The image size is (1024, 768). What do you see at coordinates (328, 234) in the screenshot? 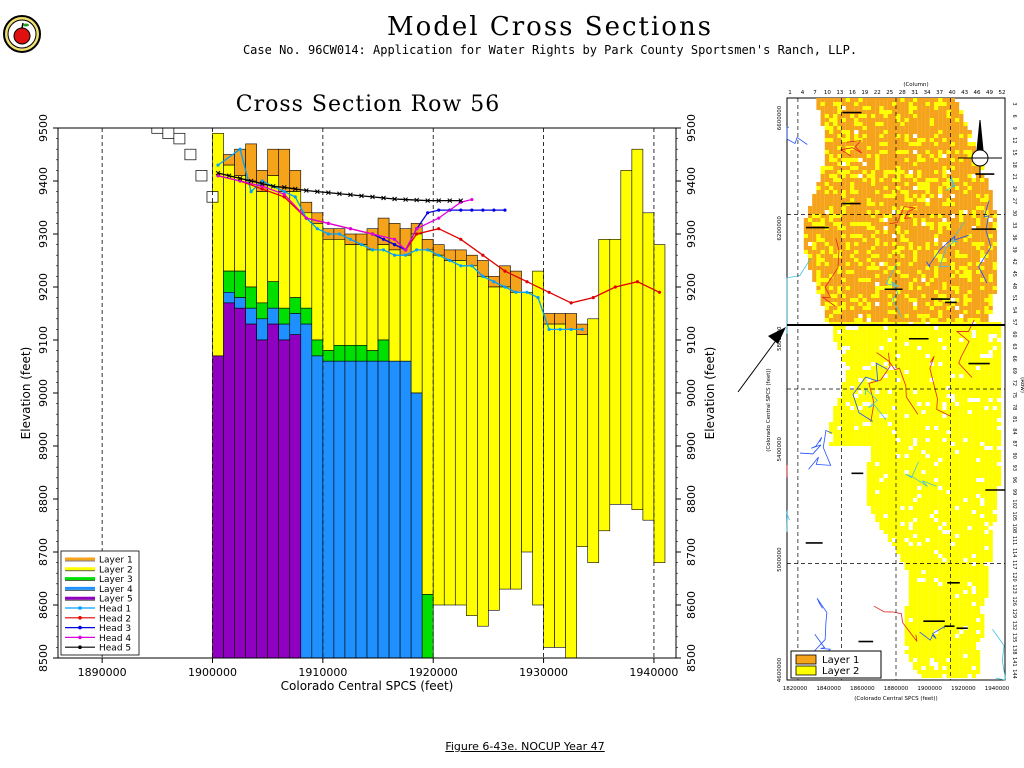
I see `point-head1` at bounding box center [328, 234].